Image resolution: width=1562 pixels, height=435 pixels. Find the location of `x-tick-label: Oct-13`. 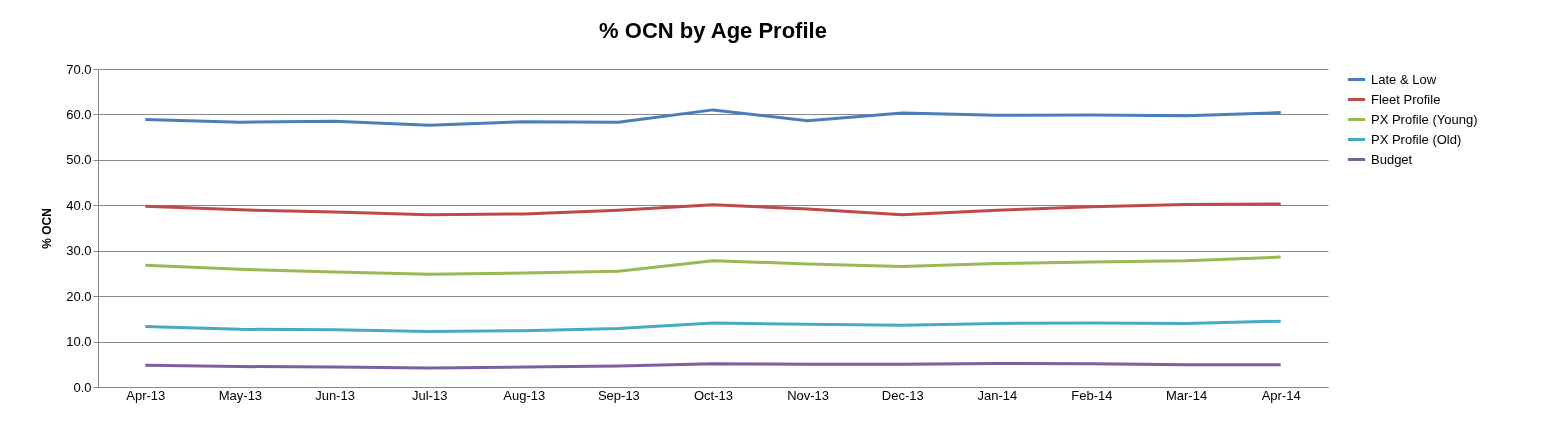

x-tick-label: Oct-13 is located at coordinates (713, 395).